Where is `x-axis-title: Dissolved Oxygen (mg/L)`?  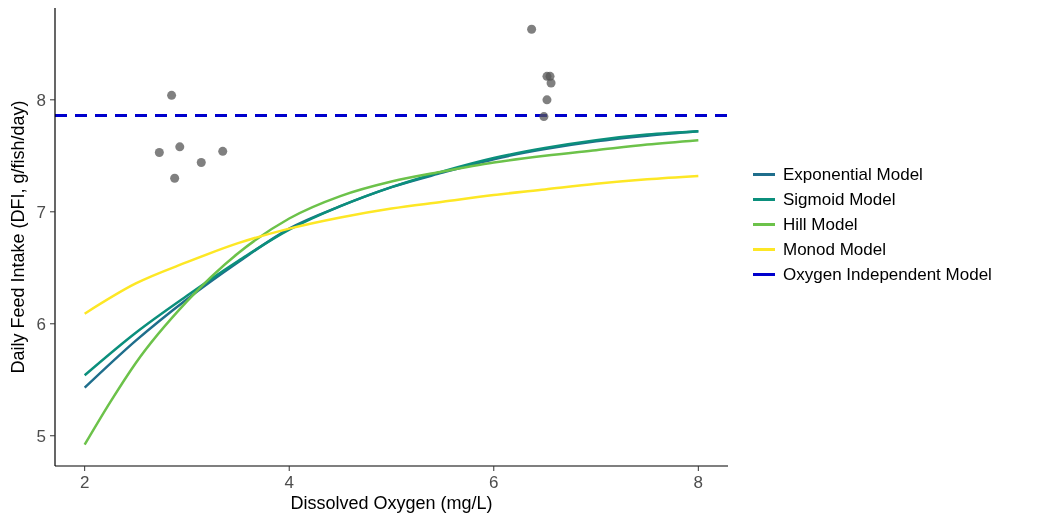 x-axis-title: Dissolved Oxygen (mg/L) is located at coordinates (391, 503).